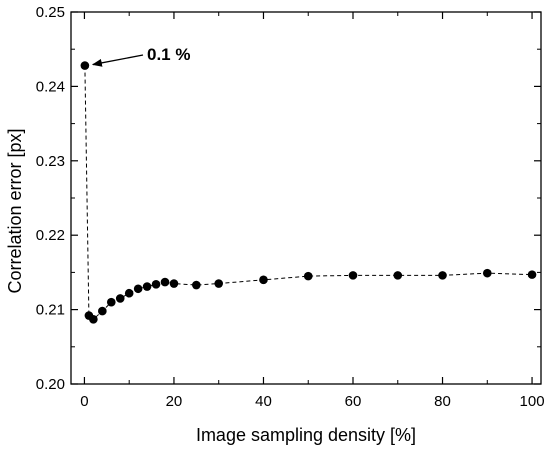 The width and height of the screenshot is (550, 449). Describe the element at coordinates (50, 12) in the screenshot. I see `y-tick-label: 0.25` at that location.